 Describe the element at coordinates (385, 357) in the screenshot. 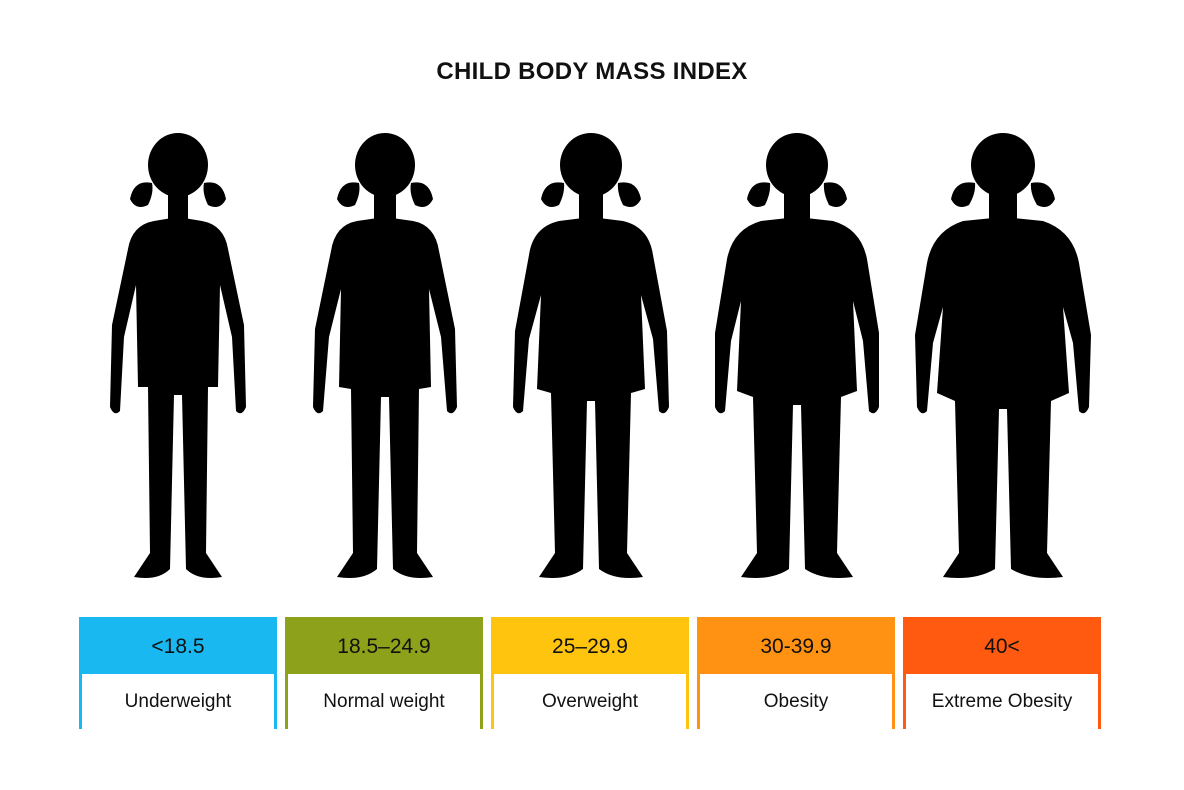

I see `normal-weight-child-silhouette-icon` at that location.